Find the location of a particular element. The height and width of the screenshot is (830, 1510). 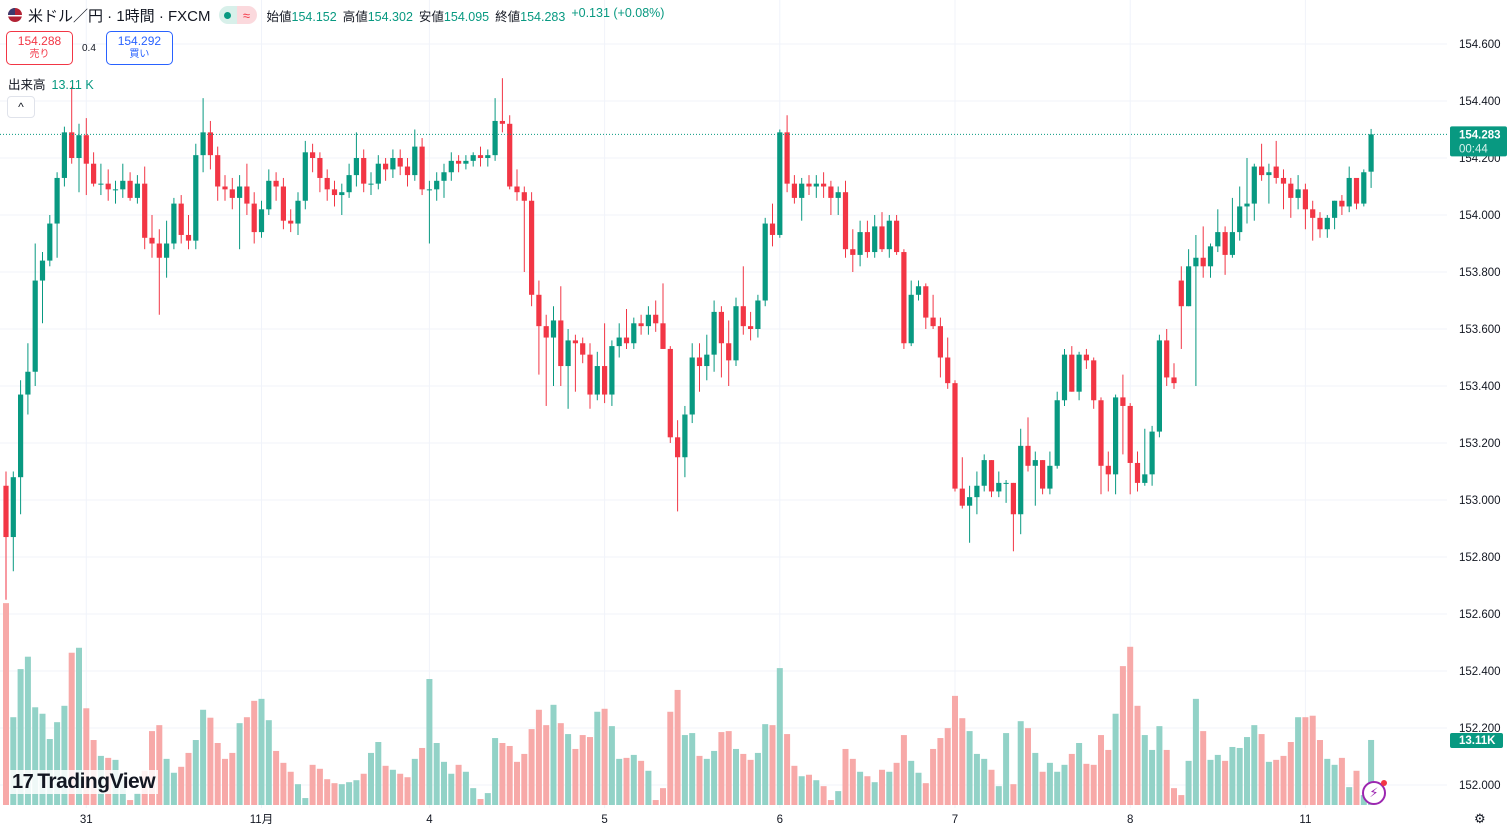

settings-icon: ⚙ is located at coordinates (1480, 818).